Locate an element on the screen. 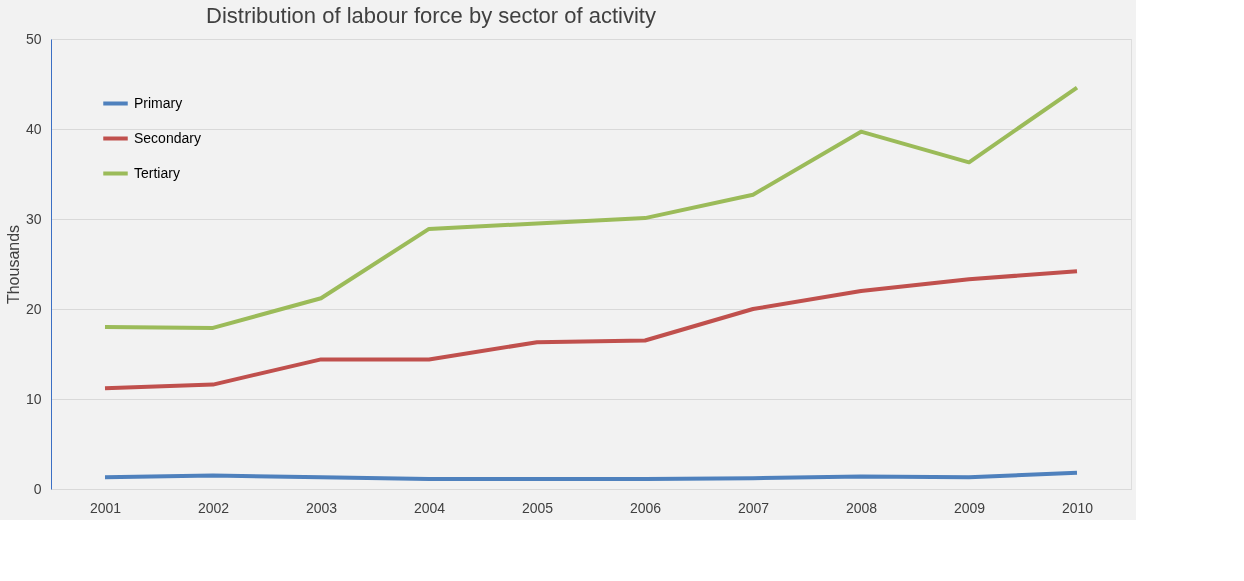 Image resolution: width=1244 pixels, height=581 pixels. legend-label: Primary is located at coordinates (158, 102).